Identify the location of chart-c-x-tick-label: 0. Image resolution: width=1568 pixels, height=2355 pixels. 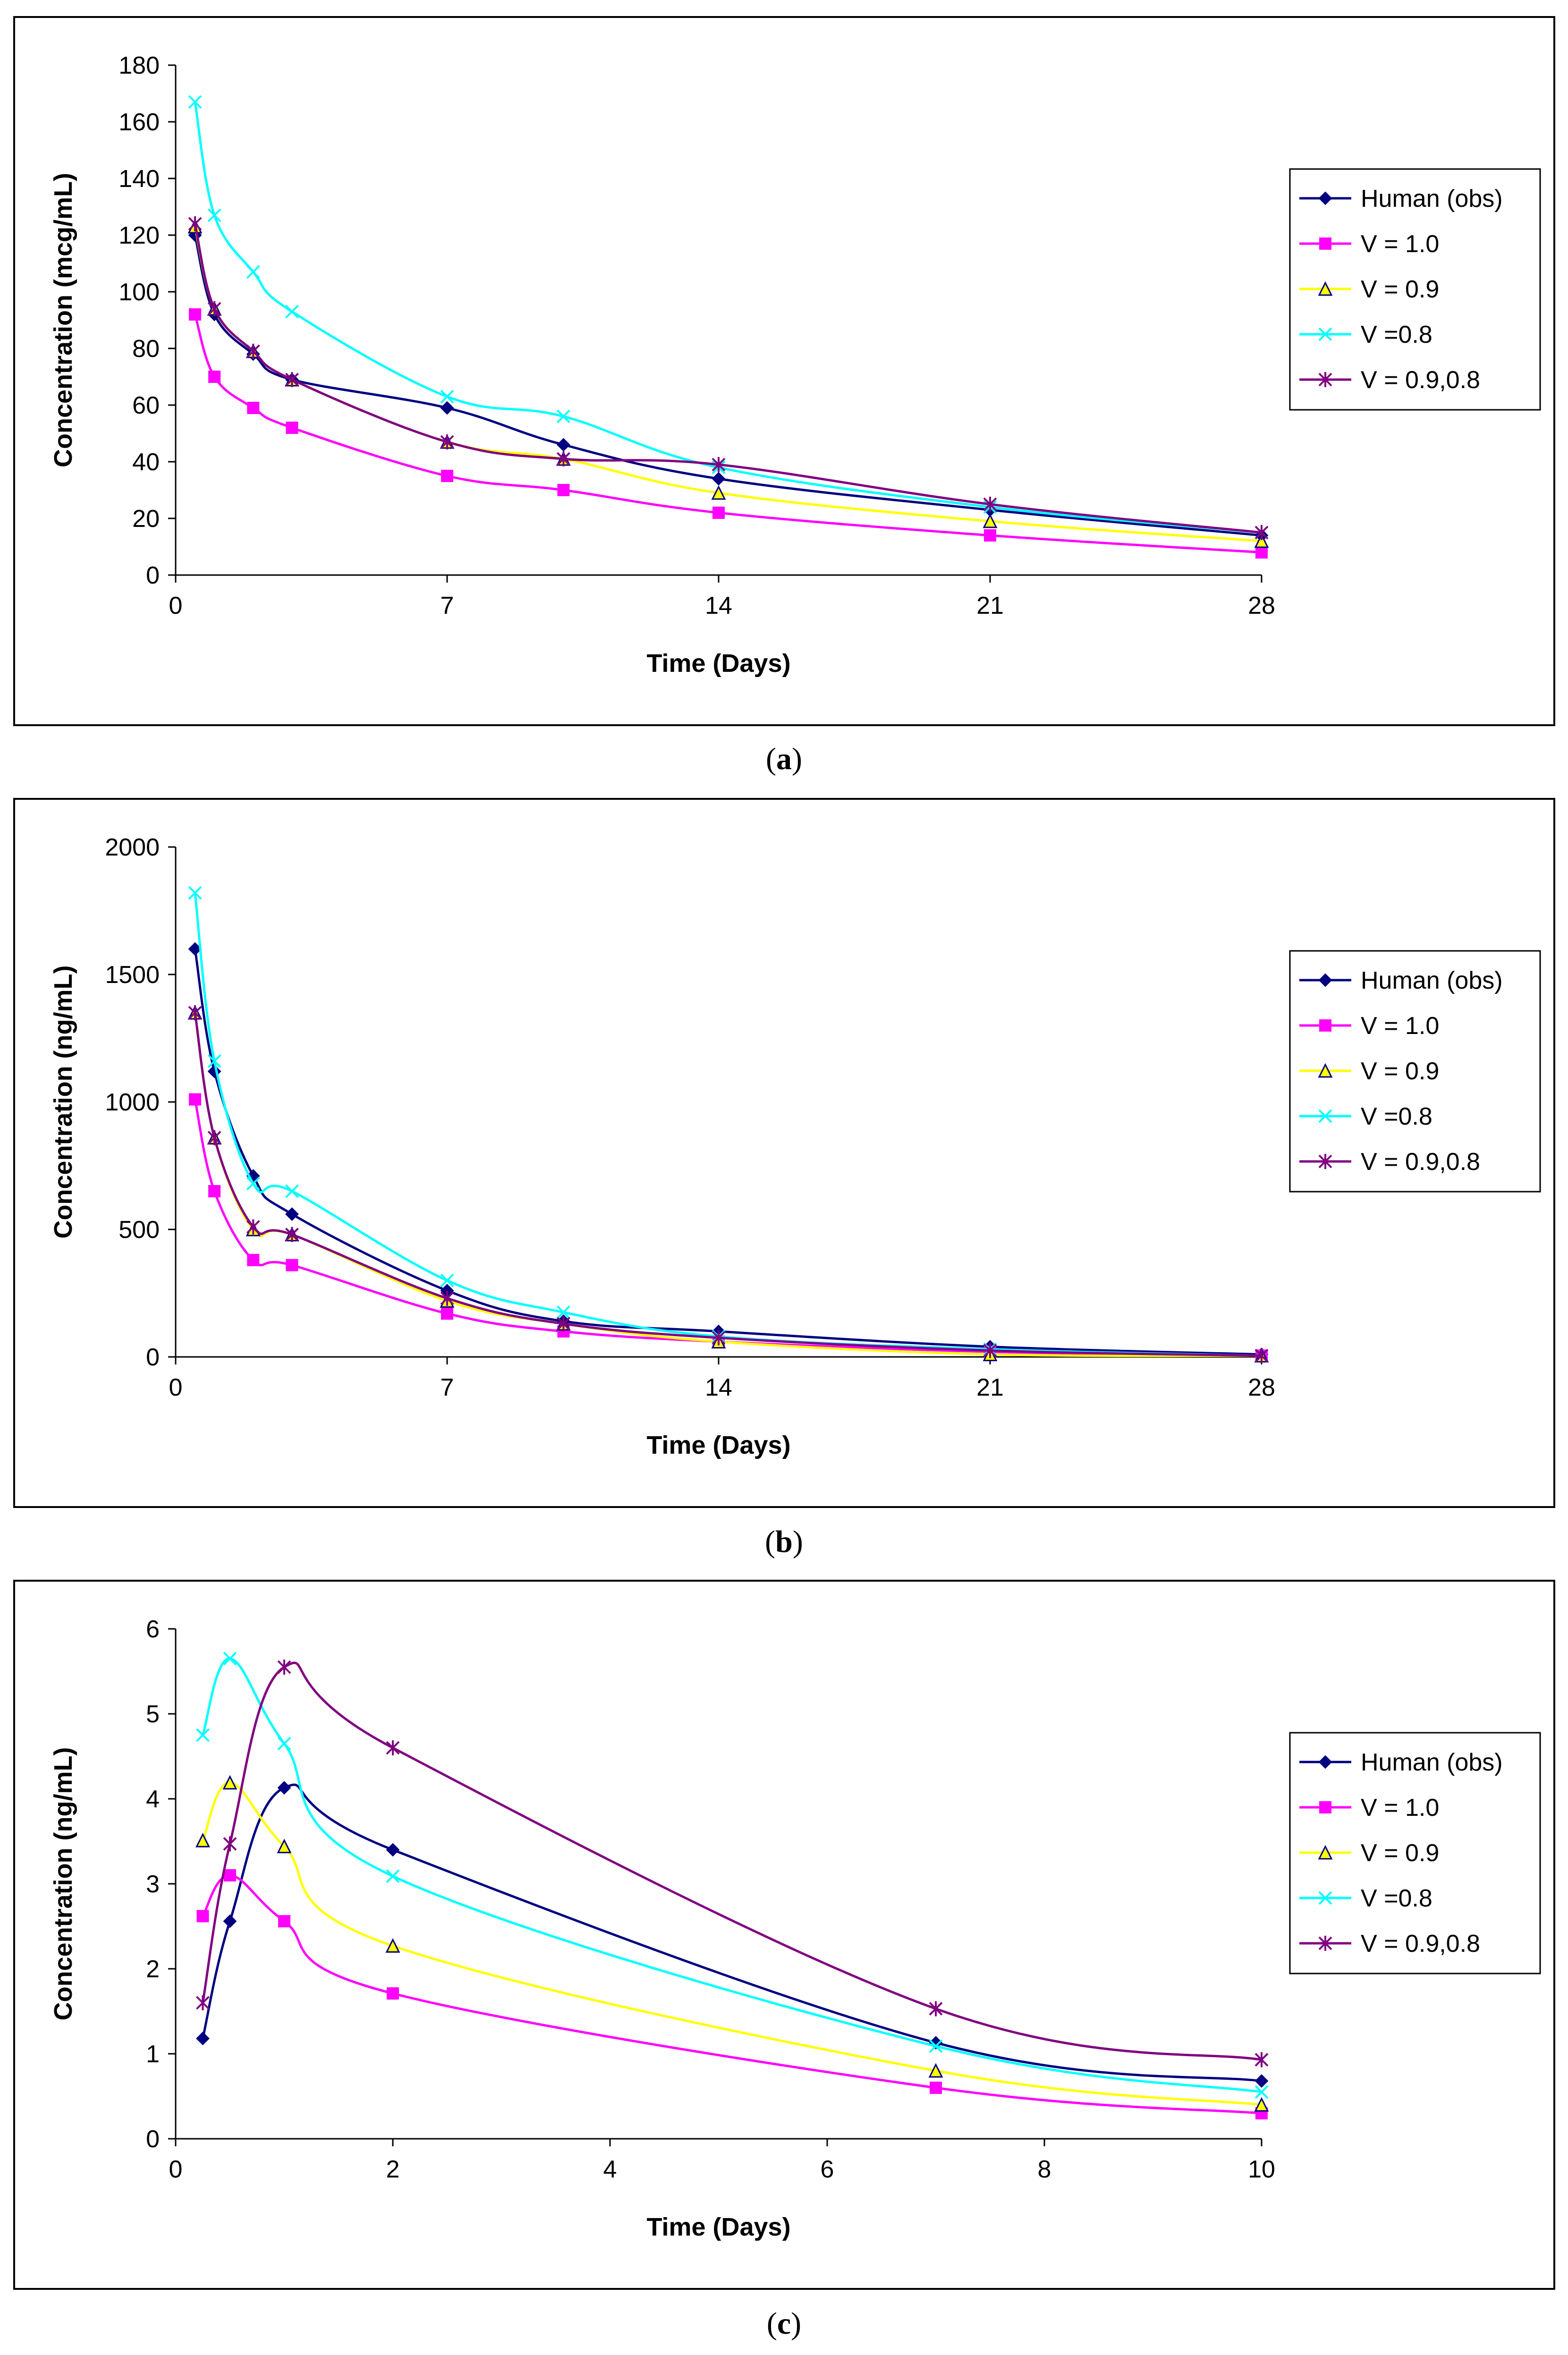
(176, 2169).